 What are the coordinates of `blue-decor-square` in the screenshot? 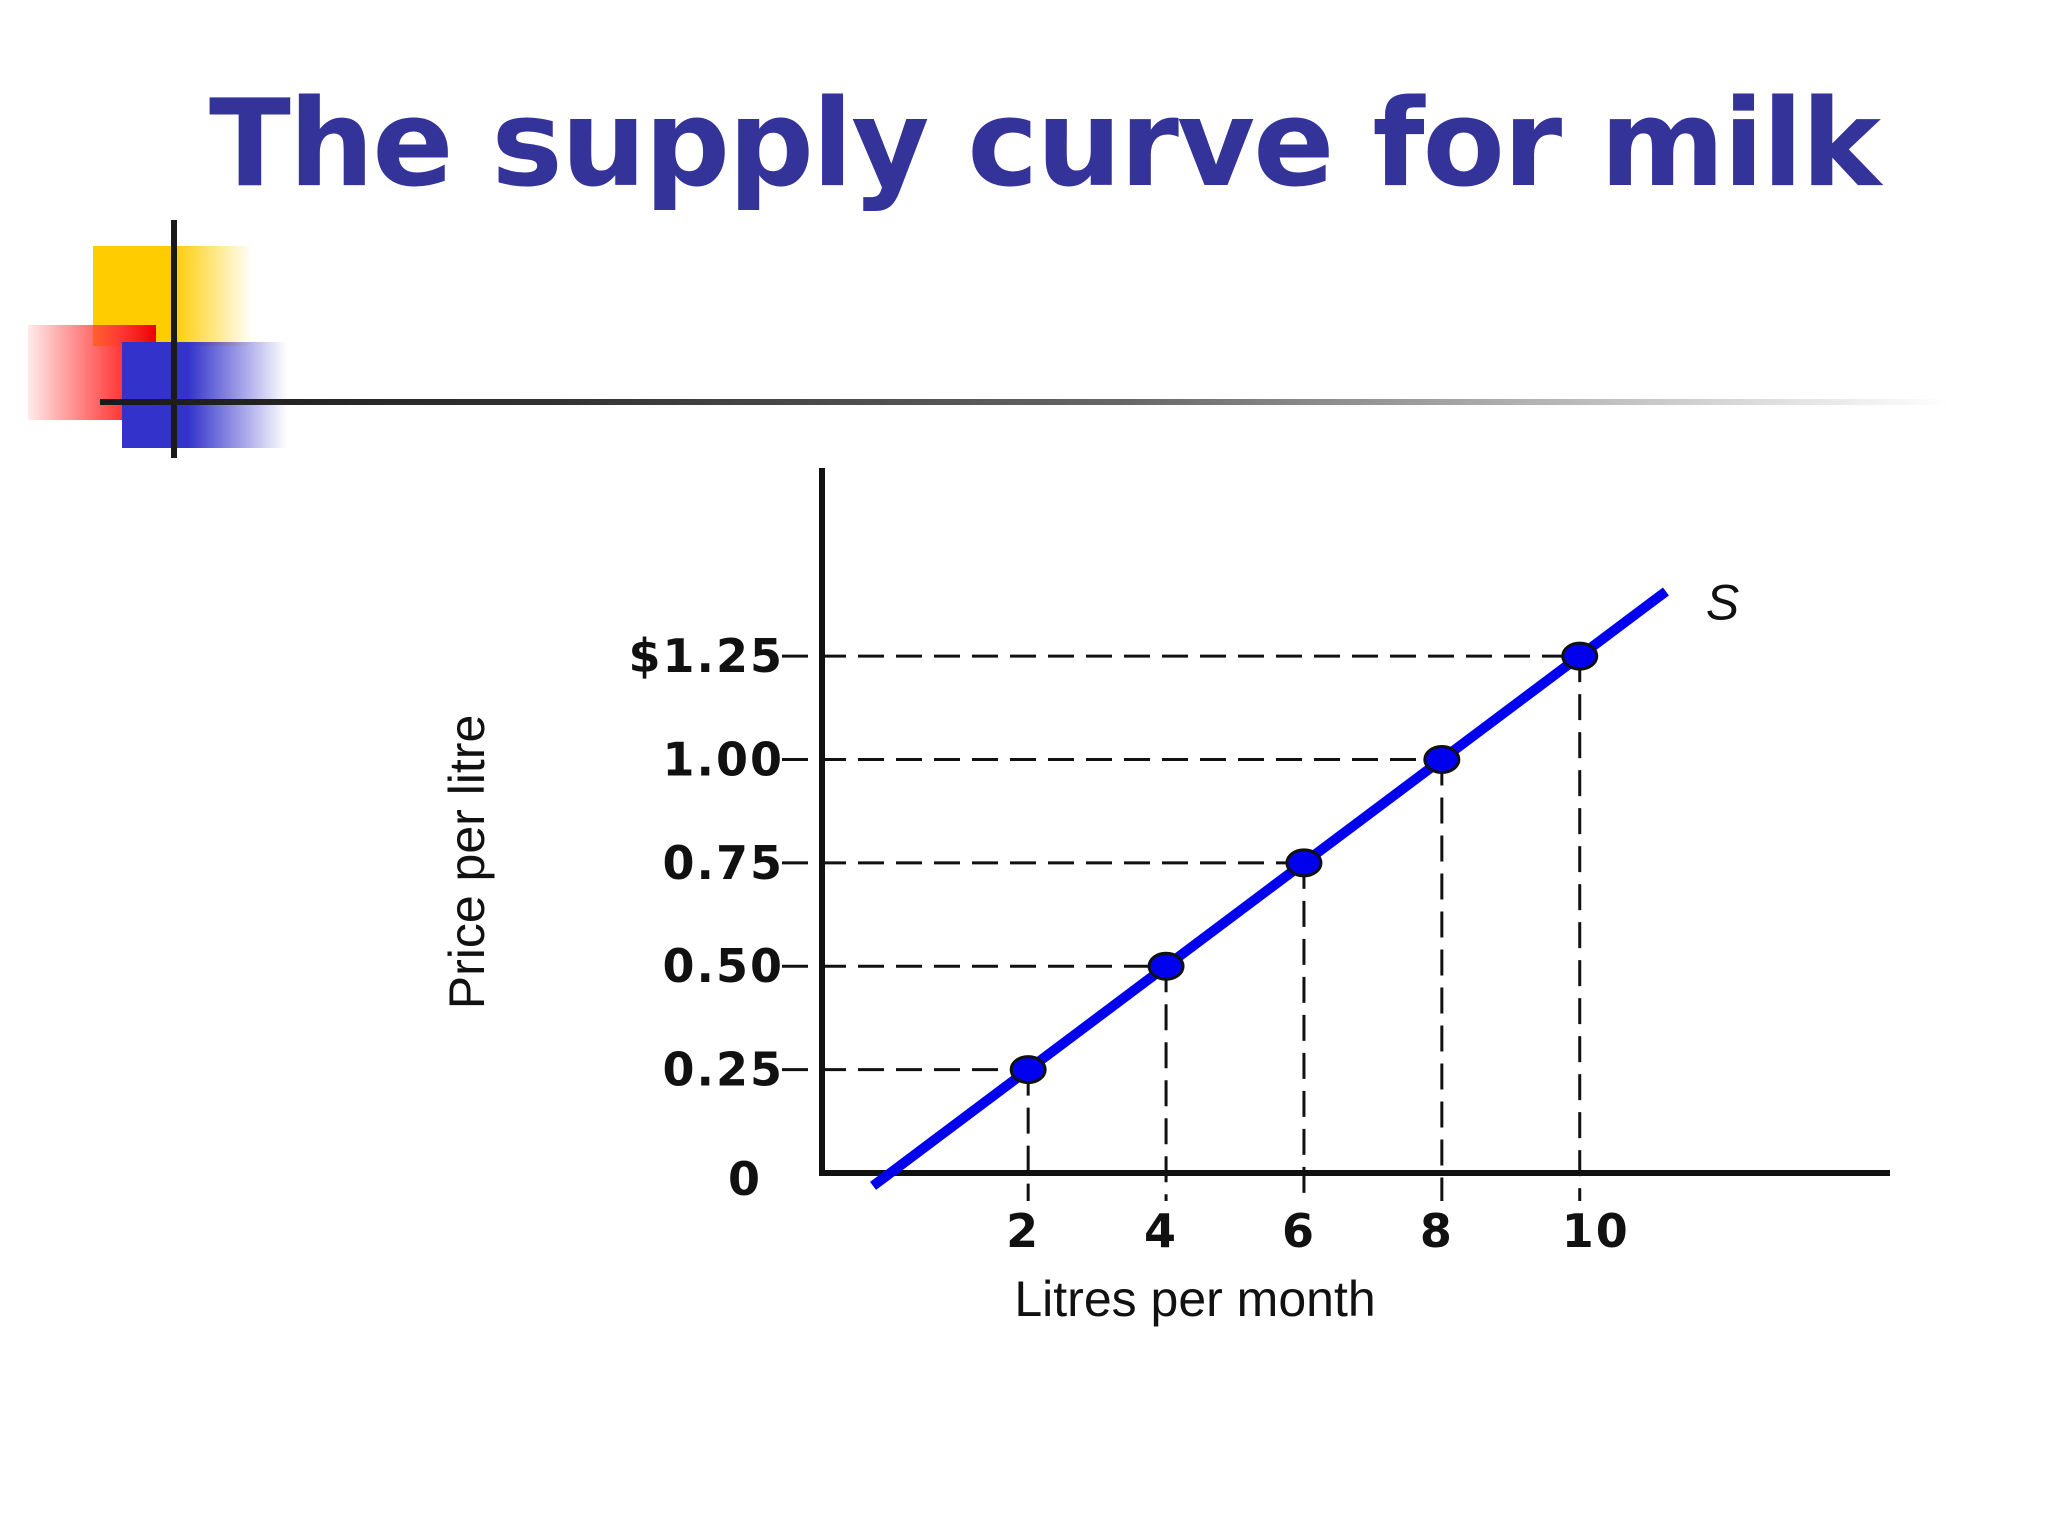 It's located at (204, 395).